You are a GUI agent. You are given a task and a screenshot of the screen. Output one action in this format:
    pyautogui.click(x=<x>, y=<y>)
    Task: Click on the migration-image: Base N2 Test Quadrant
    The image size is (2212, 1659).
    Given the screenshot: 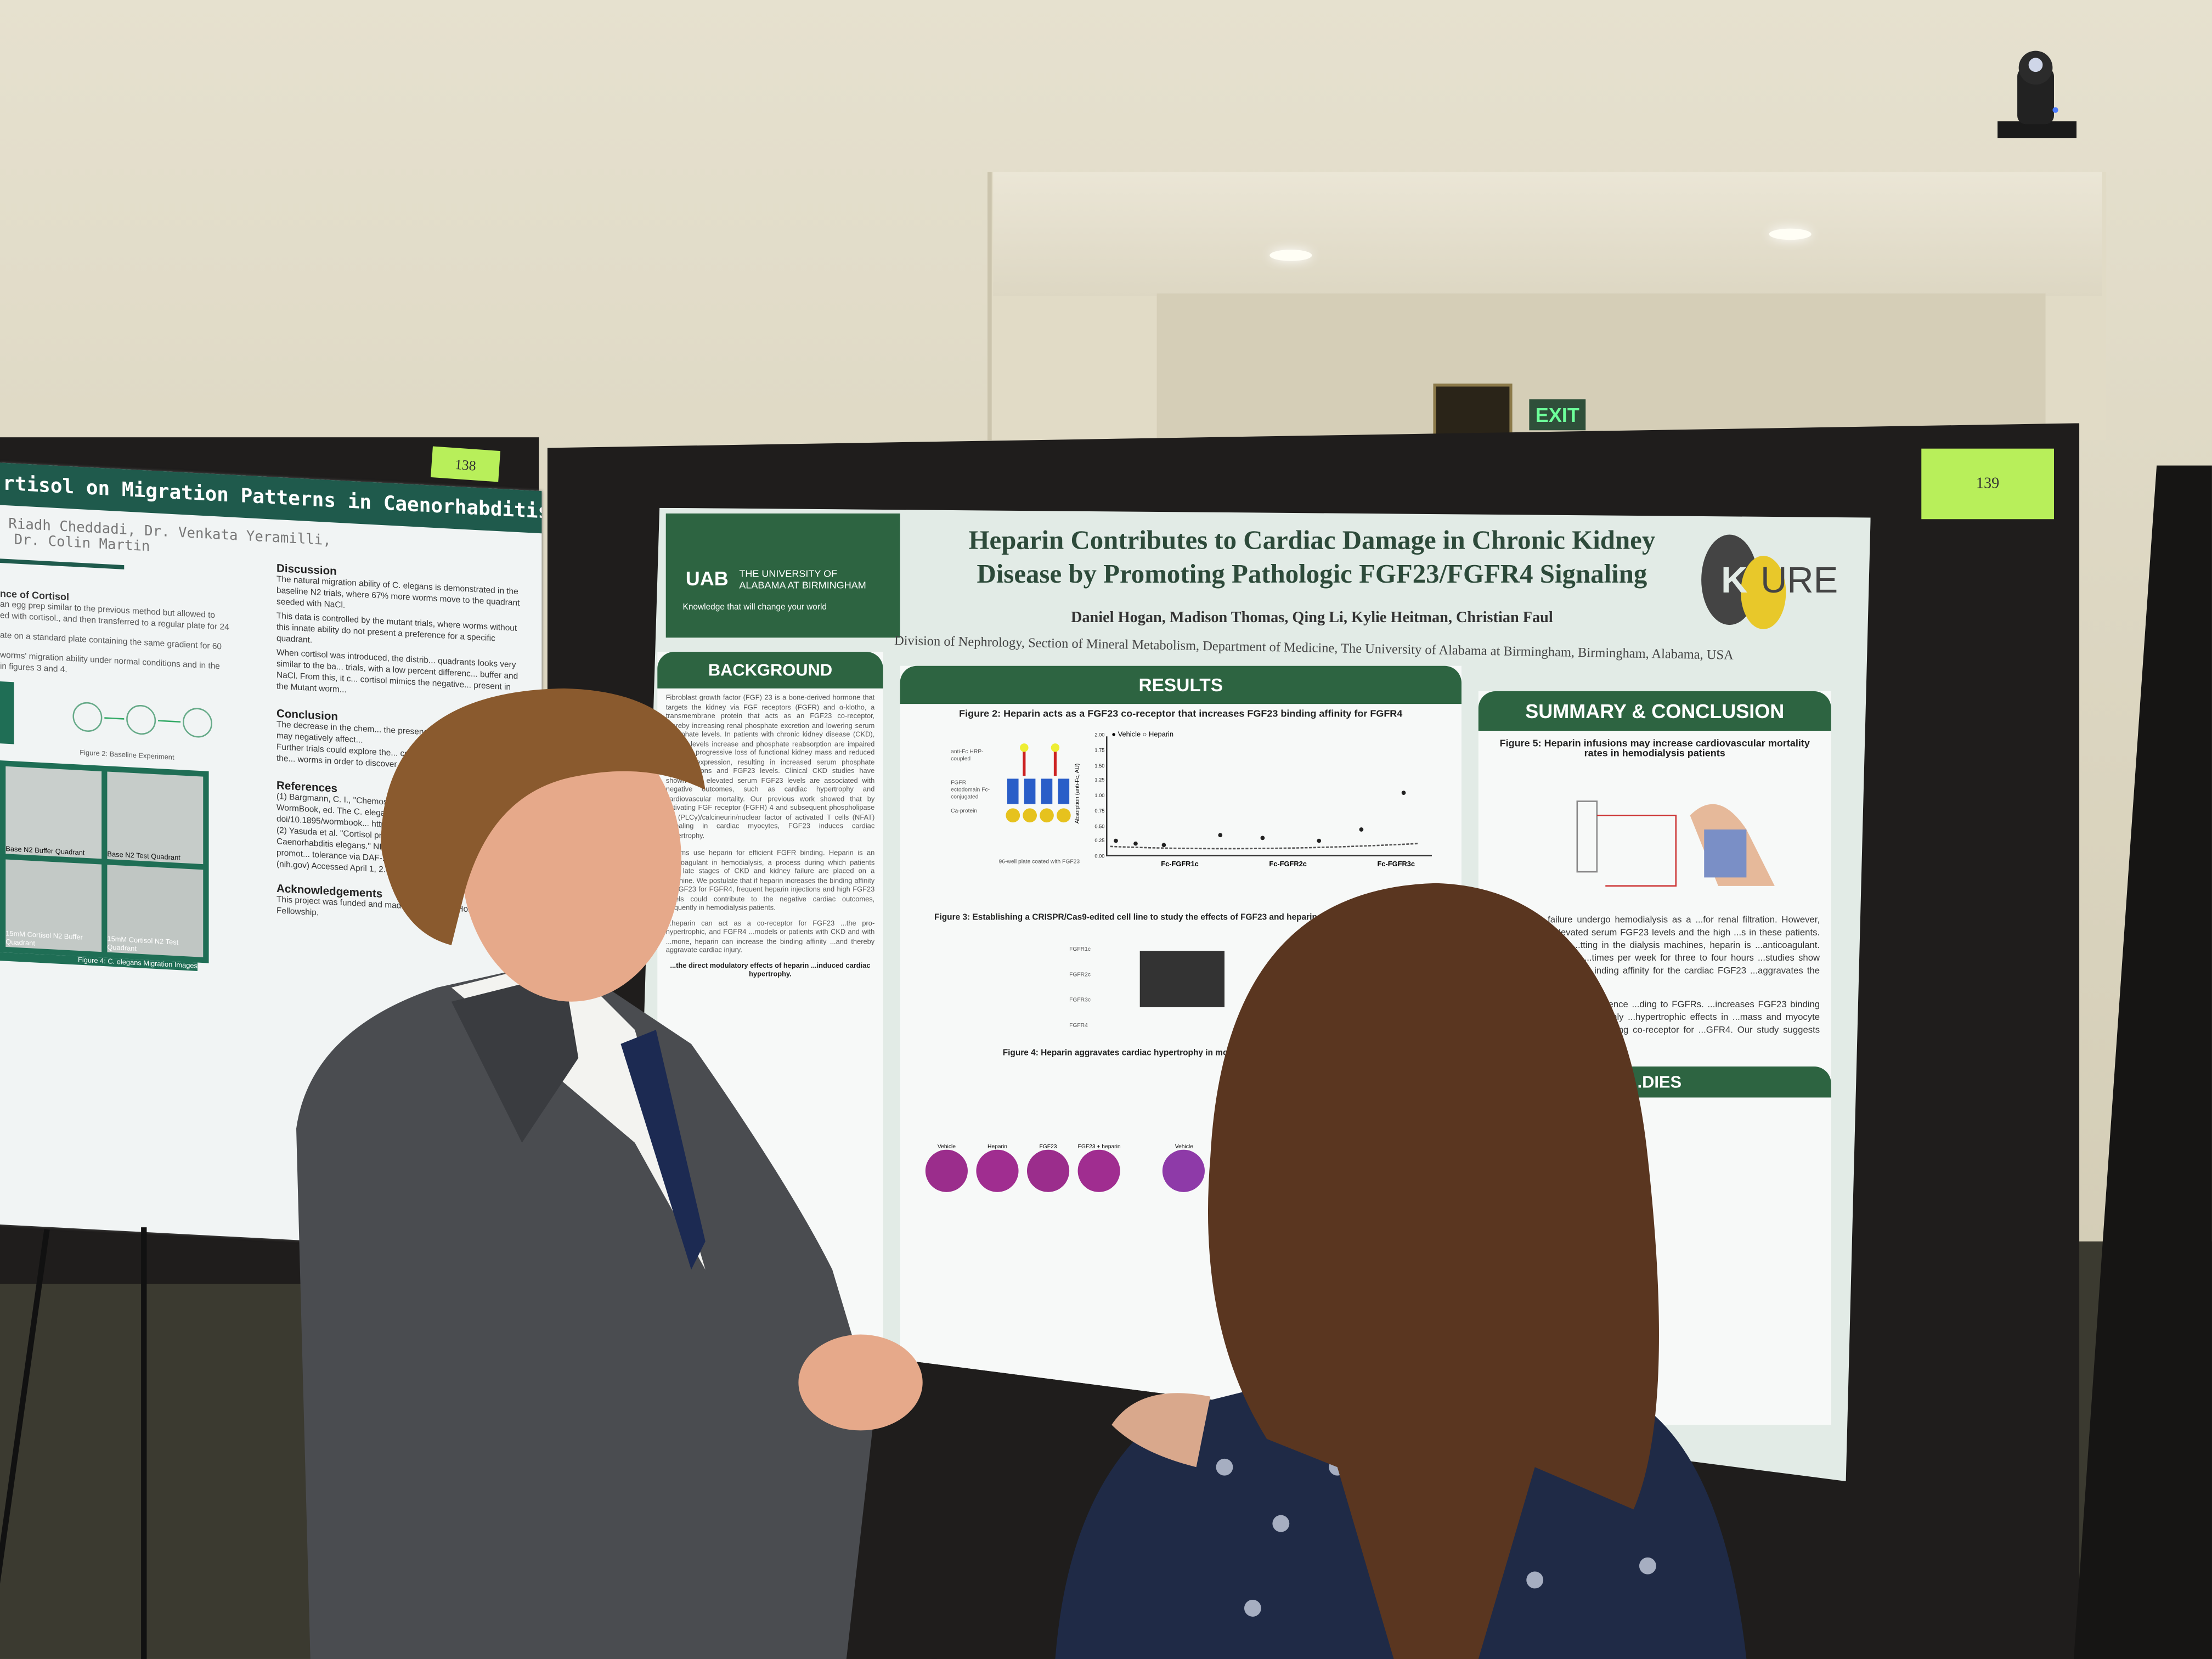 What is the action you would take?
    pyautogui.click(x=155, y=818)
    